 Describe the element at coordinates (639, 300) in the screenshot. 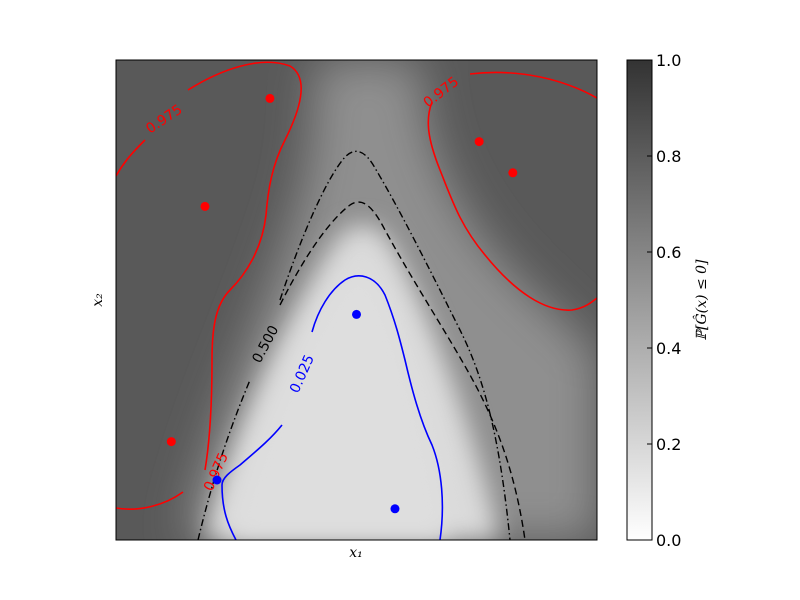

I see `colorbar-gradient` at that location.